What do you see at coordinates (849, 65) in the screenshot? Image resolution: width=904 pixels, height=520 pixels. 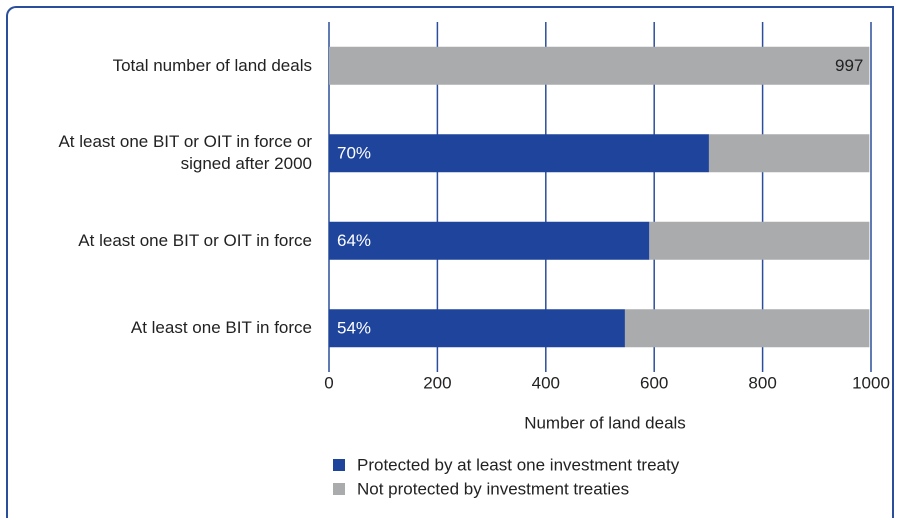 I see `data-label: 997` at bounding box center [849, 65].